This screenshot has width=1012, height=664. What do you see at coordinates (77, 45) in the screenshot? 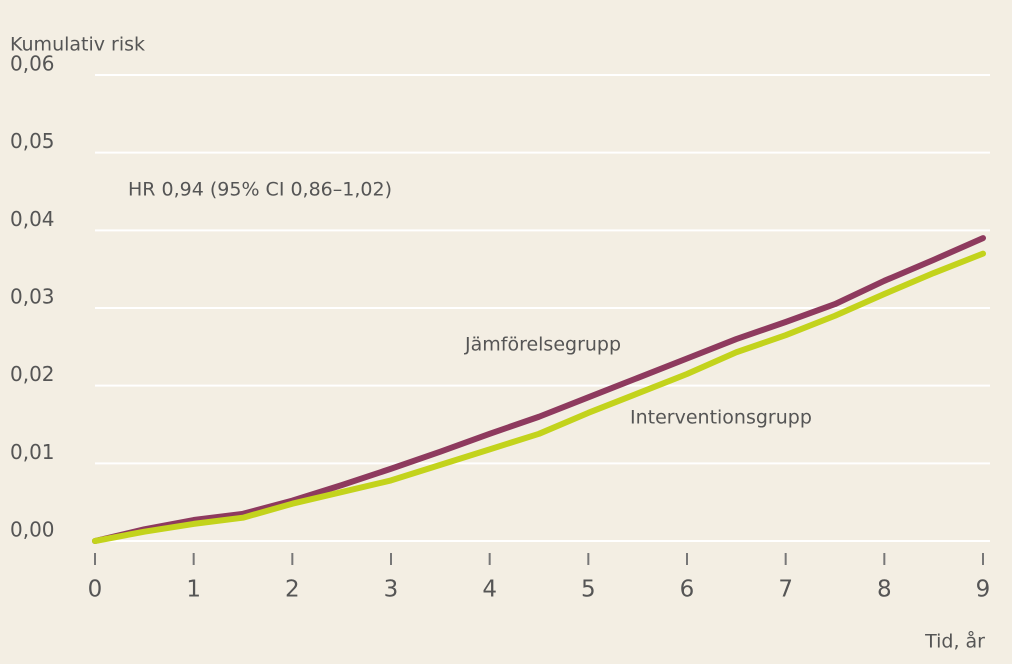
I see `y-axis-label: Kumulativ risk` at bounding box center [77, 45].